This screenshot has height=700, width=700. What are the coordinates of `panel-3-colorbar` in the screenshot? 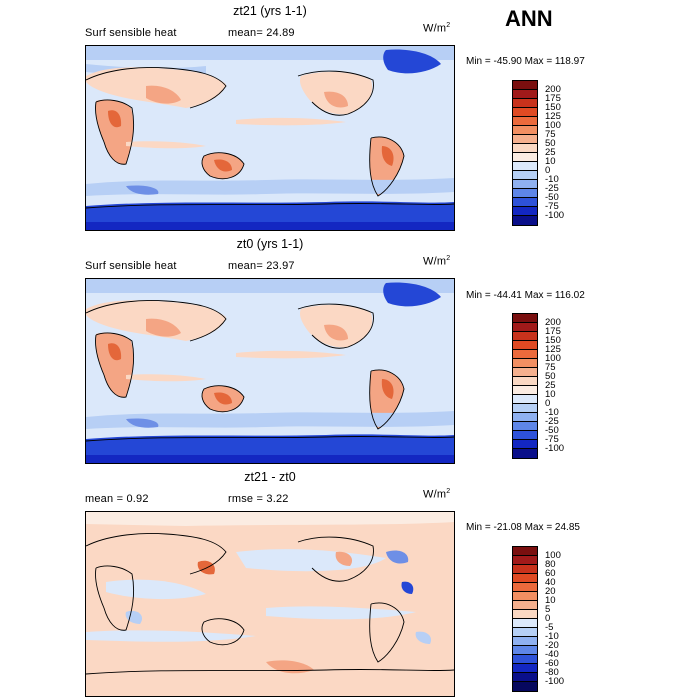 It's located at (525, 619).